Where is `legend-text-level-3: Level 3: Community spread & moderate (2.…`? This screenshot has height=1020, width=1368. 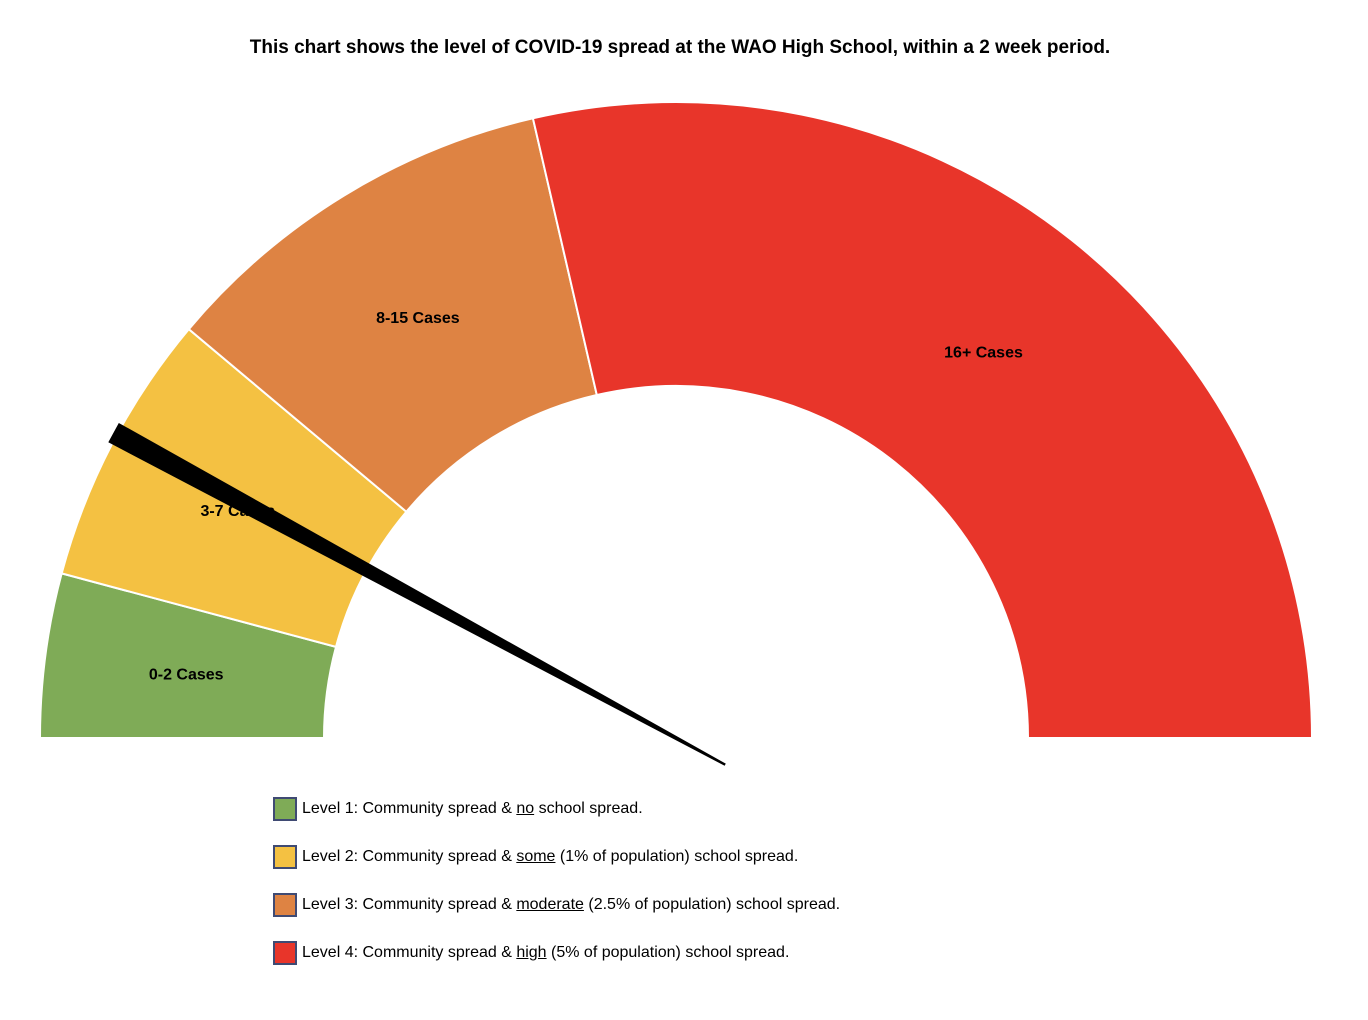
legend-text-level-3: Level 3: Community spread & moderate (2.… is located at coordinates (571, 904).